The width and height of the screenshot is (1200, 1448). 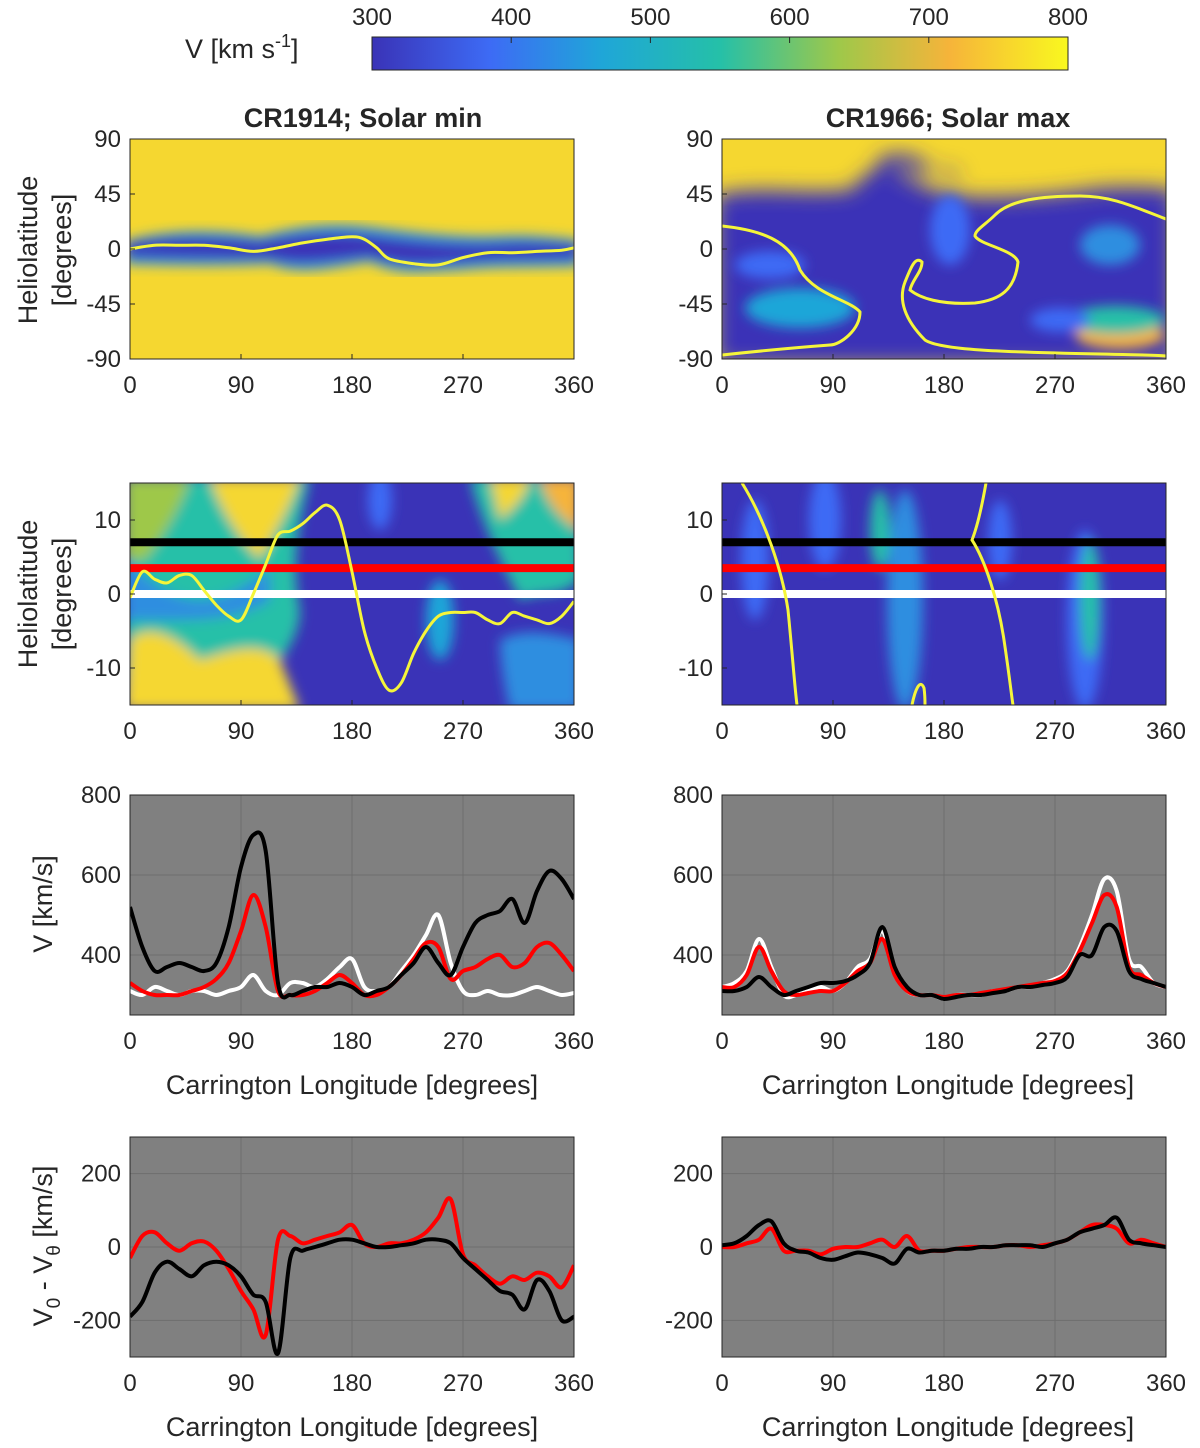 I want to click on title-solar-max: CR1966; Solar max, so click(x=948, y=118).